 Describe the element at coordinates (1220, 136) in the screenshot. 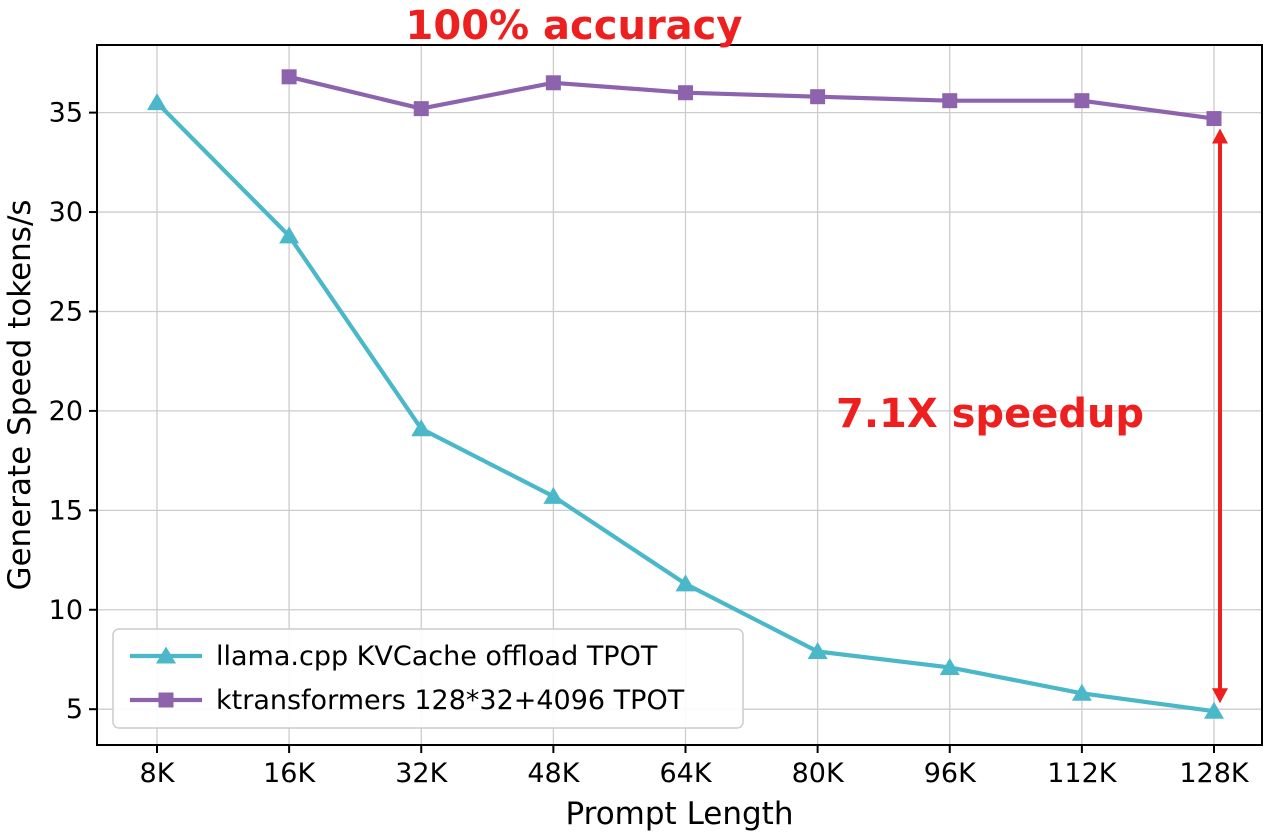

I see `speedup-arrow-head-top` at that location.